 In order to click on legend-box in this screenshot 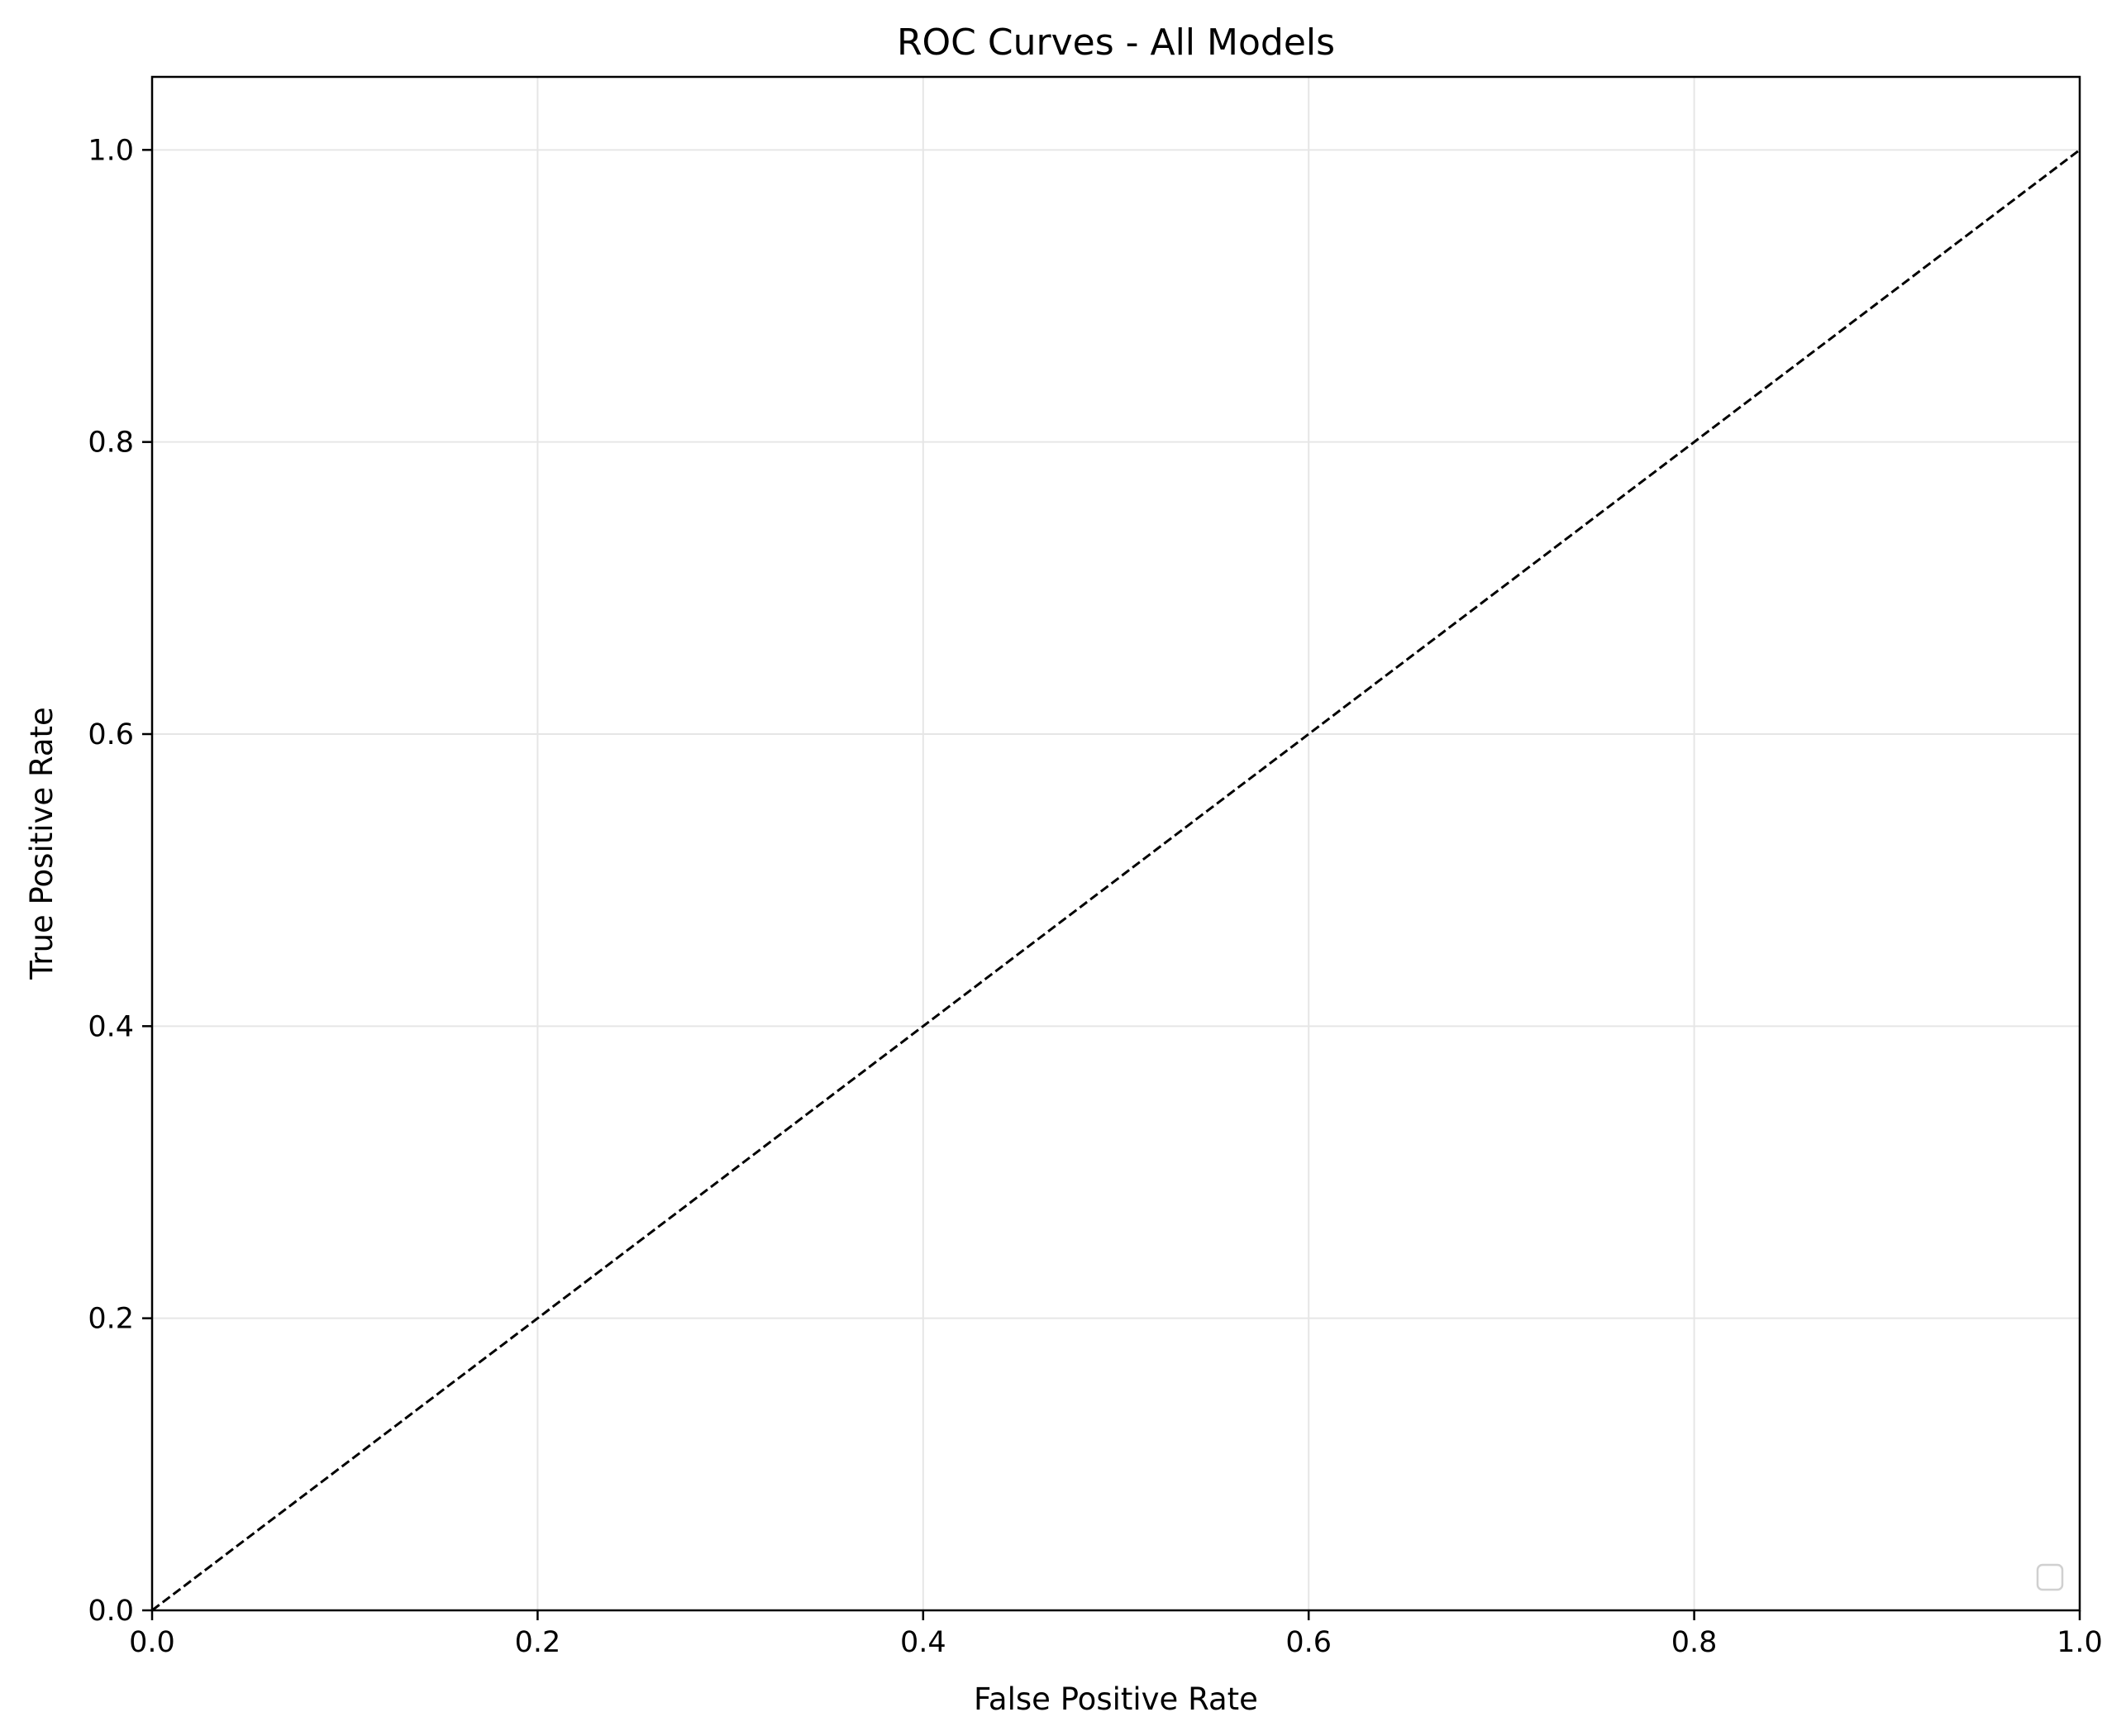, I will do `click(2050, 1577)`.